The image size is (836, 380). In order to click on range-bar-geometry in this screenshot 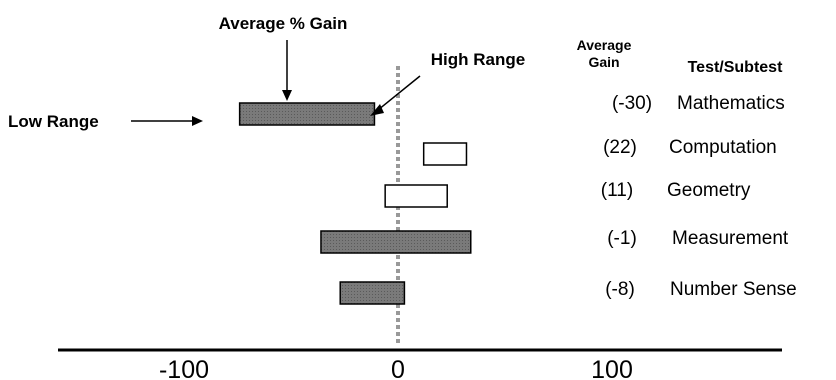, I will do `click(416, 196)`.